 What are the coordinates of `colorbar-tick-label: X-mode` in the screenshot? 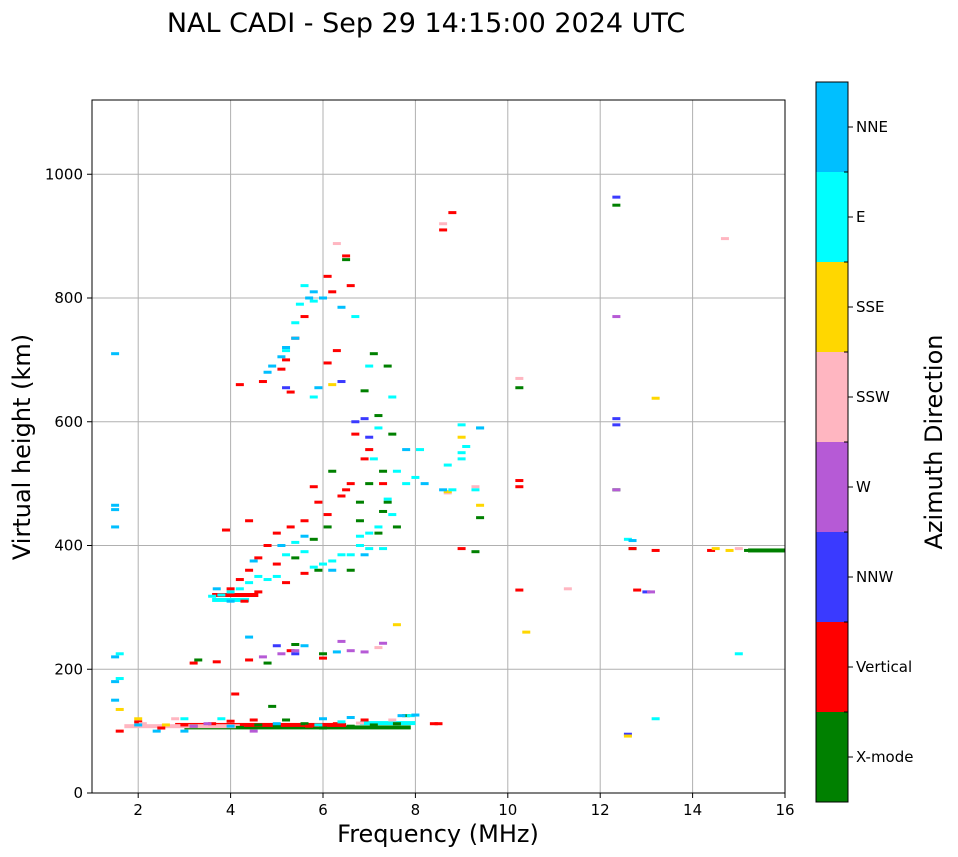 It's located at (884, 757).